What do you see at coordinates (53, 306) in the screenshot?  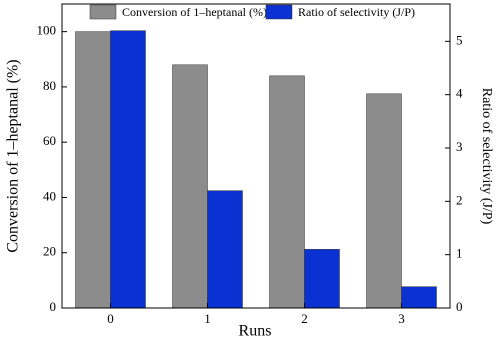 I see `y-tick-label: 0` at bounding box center [53, 306].